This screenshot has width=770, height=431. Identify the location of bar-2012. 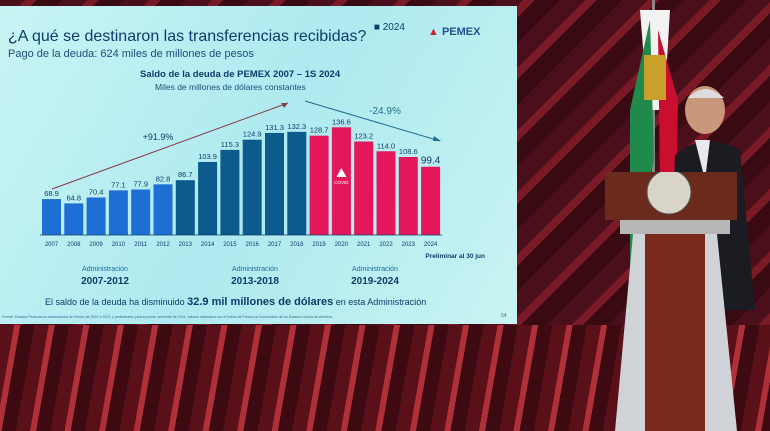
(163, 209).